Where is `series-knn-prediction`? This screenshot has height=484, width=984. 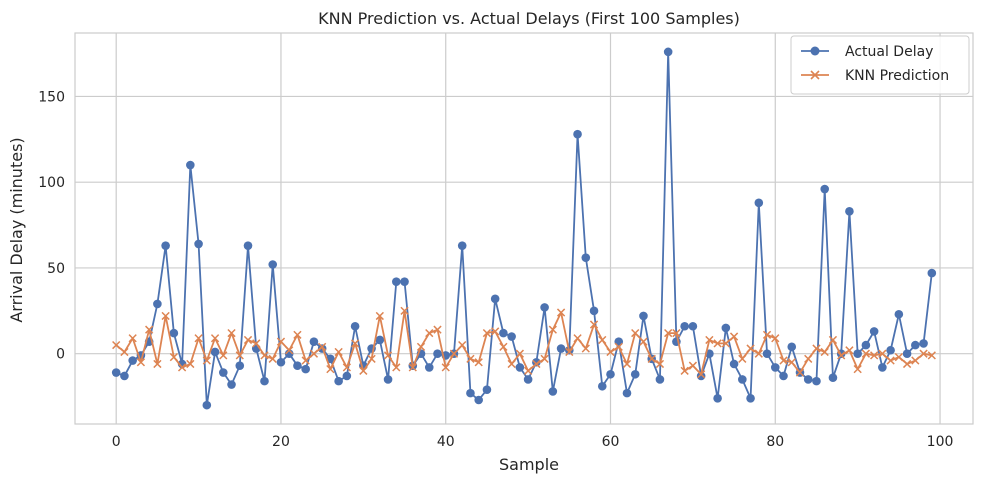
series-knn-prediction is located at coordinates (524, 342).